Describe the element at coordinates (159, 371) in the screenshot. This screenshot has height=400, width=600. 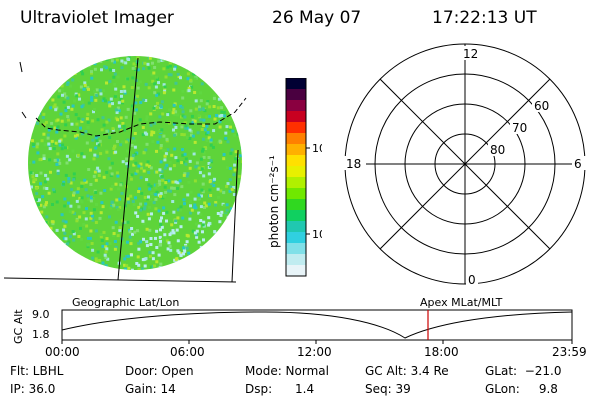
I see `door-status: Door: Open` at that location.